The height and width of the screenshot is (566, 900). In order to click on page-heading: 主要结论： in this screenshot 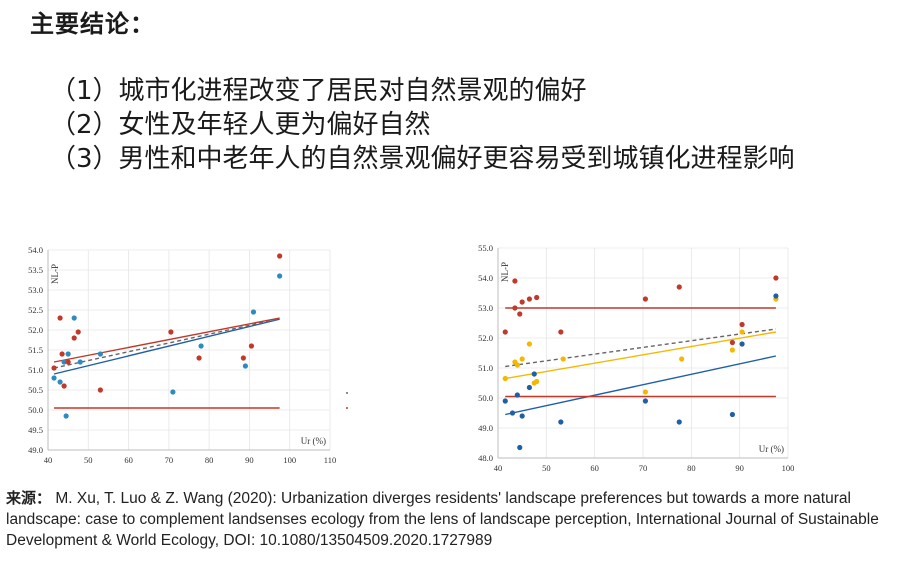, I will do `click(92, 24)`.